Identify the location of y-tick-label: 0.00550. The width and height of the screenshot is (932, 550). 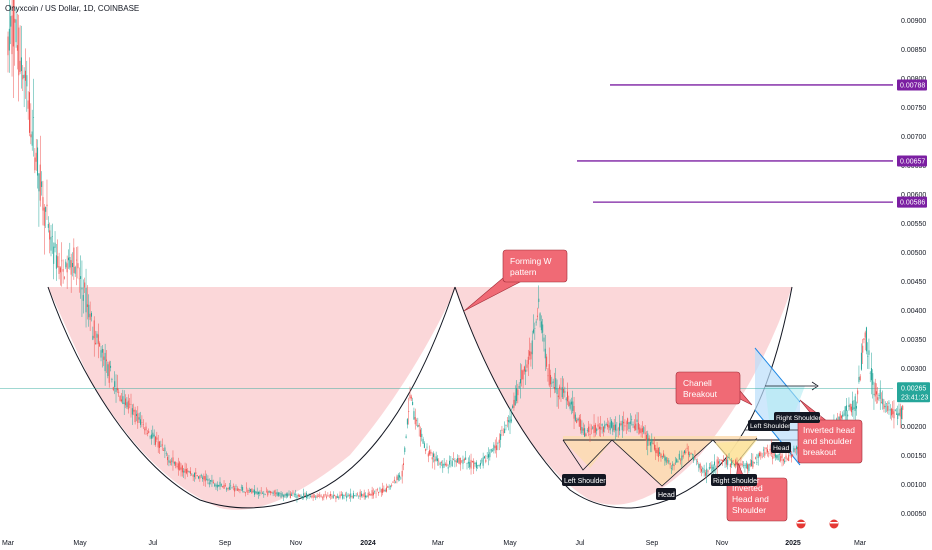
(913, 224).